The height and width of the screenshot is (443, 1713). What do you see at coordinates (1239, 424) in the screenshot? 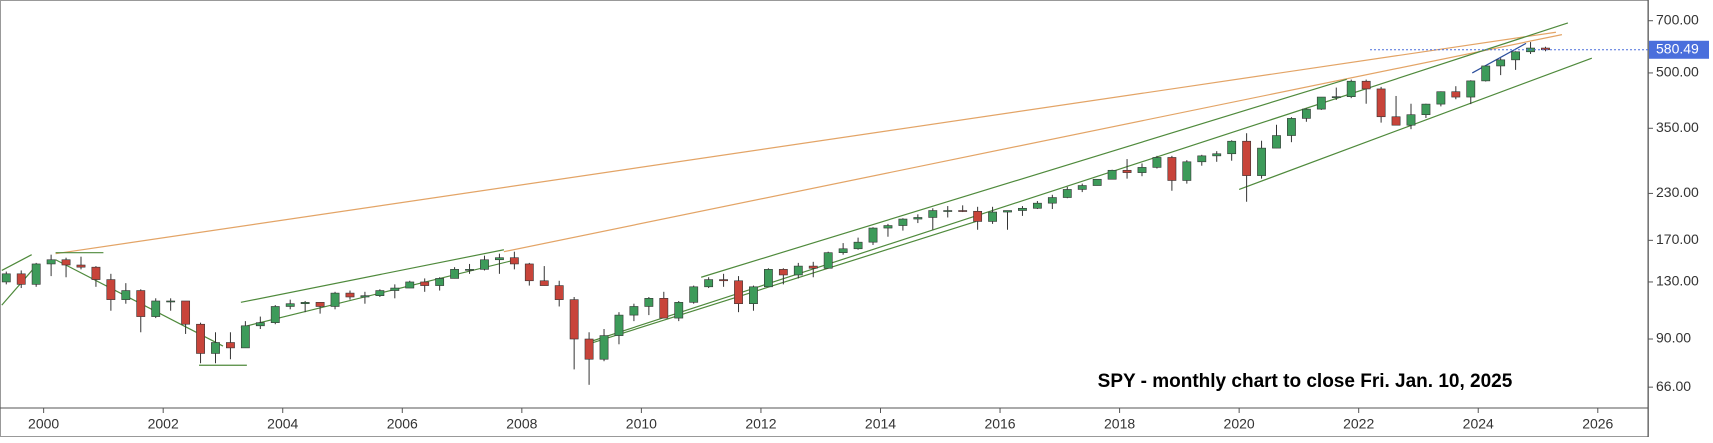
I see `x-tick-label: 2020` at bounding box center [1239, 424].